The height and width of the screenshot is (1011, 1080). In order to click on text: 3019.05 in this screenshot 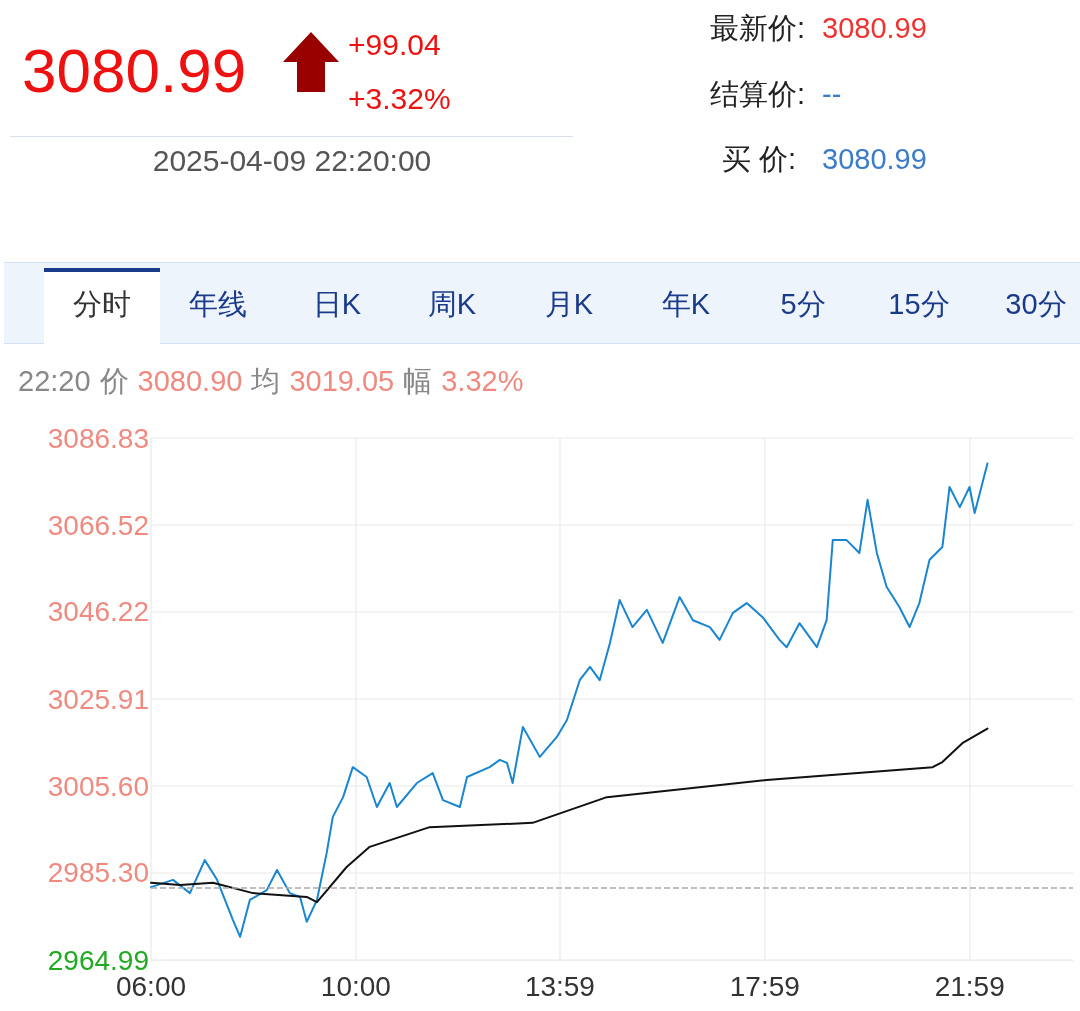, I will do `click(342, 381)`.